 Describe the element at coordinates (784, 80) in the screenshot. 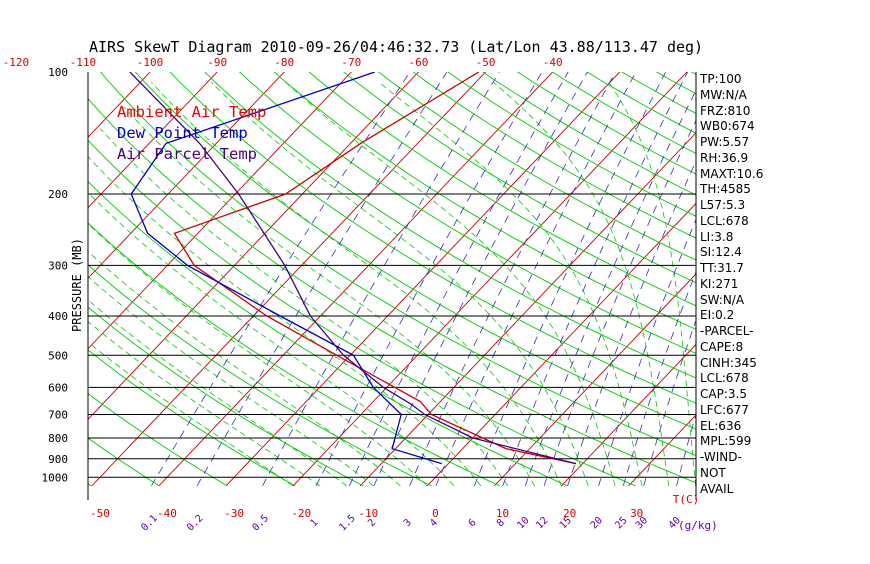

I see `stat-item: TP:100` at that location.